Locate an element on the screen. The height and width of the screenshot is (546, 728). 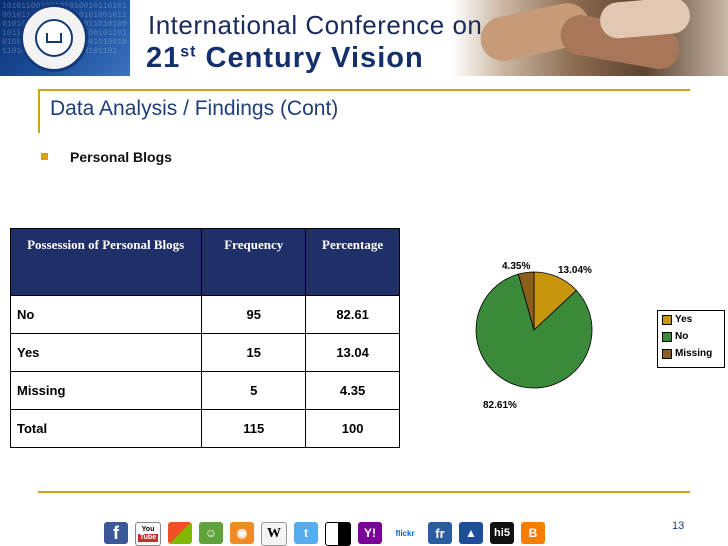
header-frequency: Frequency is located at coordinates (254, 262).